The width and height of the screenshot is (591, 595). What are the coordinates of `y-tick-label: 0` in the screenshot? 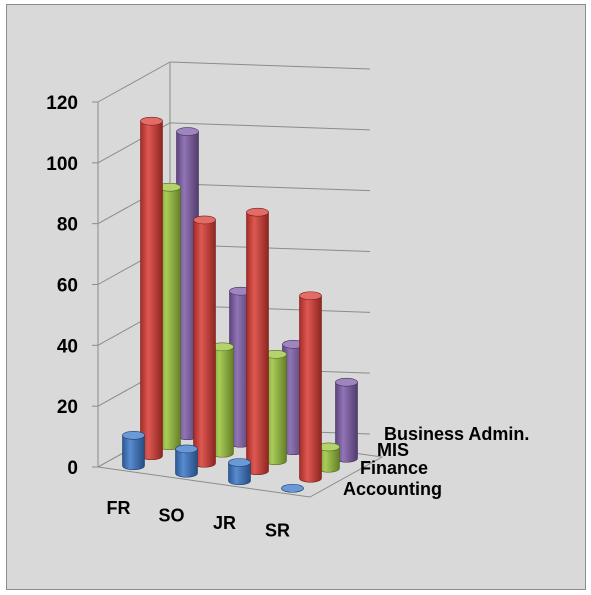 It's located at (72, 468).